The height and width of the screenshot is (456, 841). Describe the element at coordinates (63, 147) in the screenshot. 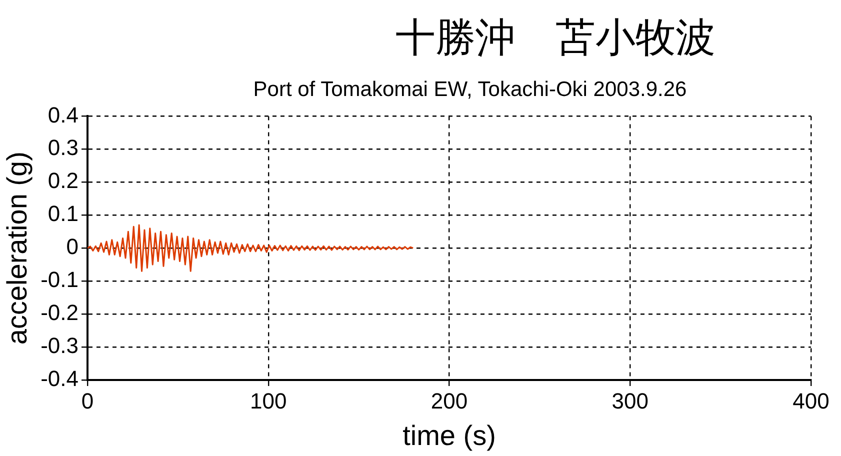

I see `y-tick-label: 0.3` at that location.